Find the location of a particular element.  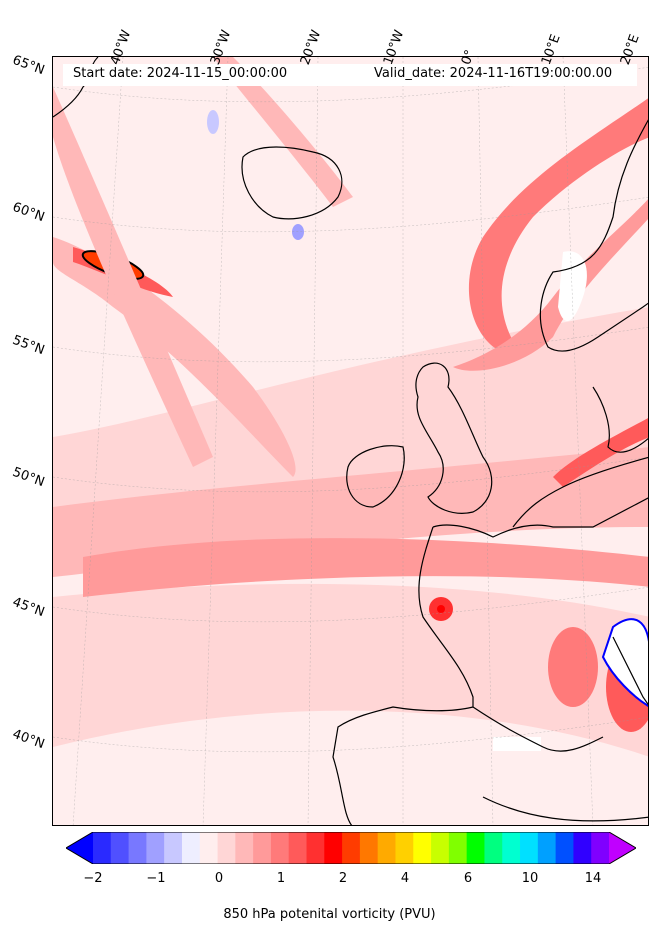

pv-streak-top is located at coordinates (283, 132).